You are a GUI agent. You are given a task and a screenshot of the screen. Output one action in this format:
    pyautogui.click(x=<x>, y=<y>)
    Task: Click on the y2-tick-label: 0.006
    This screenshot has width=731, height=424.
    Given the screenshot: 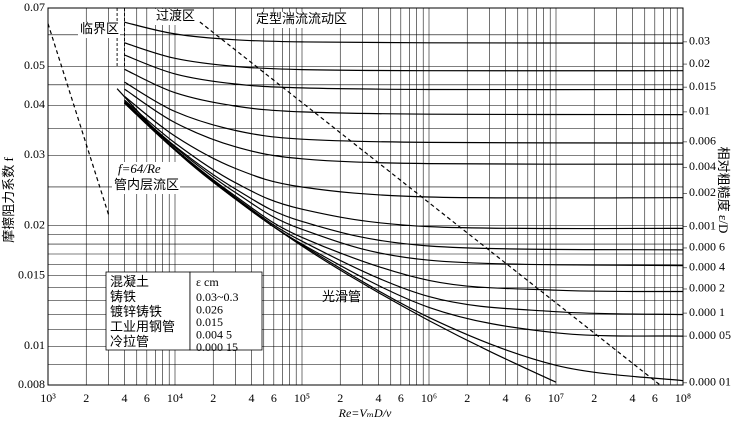 What is the action you would take?
    pyautogui.click(x=702, y=141)
    